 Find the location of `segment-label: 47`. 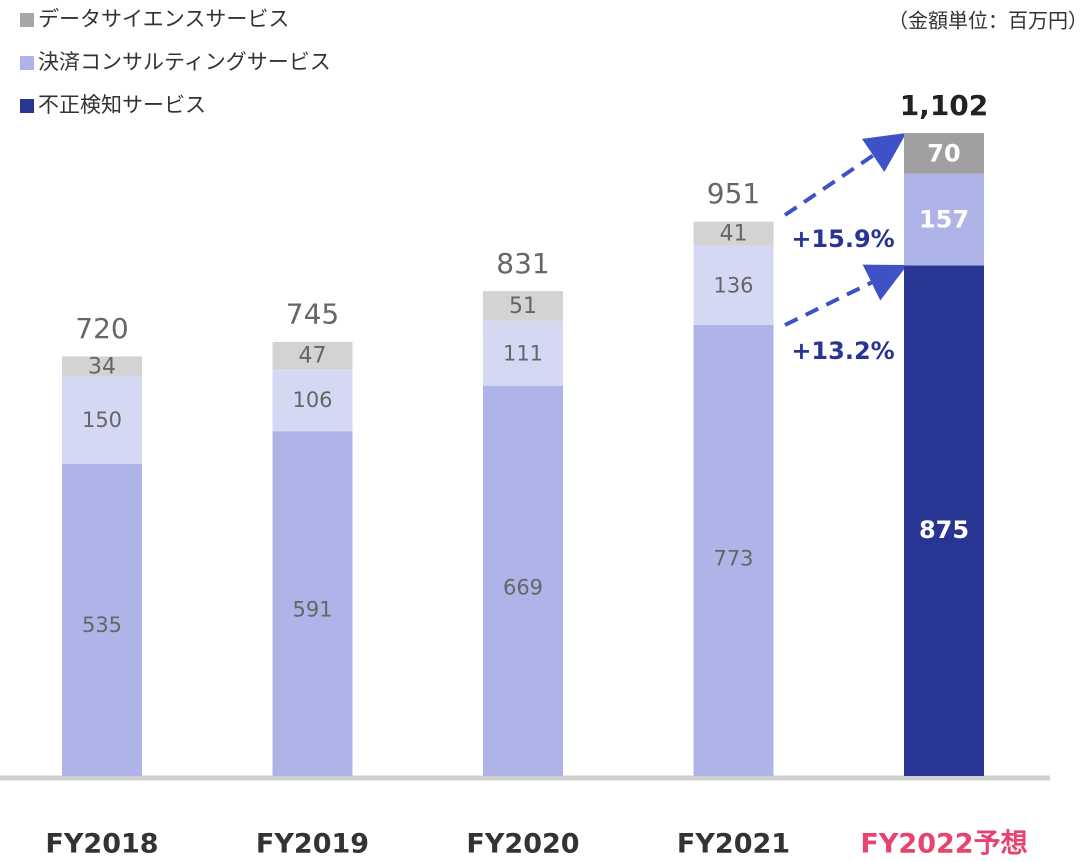

segment-label: 47 is located at coordinates (313, 356).